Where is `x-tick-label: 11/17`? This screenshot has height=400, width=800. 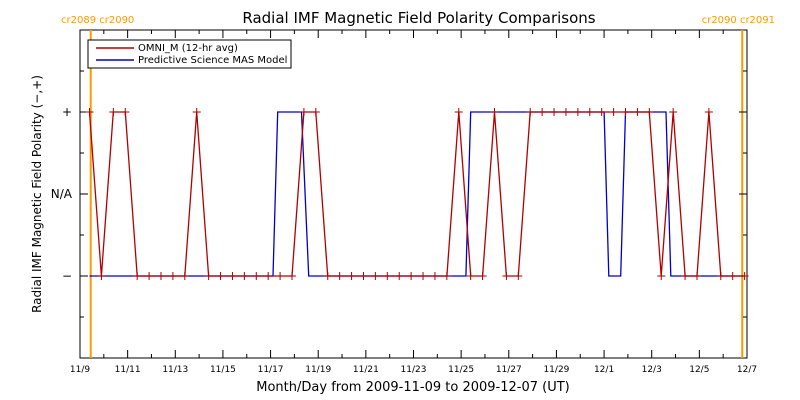 x-tick-label: 11/17 is located at coordinates (271, 370).